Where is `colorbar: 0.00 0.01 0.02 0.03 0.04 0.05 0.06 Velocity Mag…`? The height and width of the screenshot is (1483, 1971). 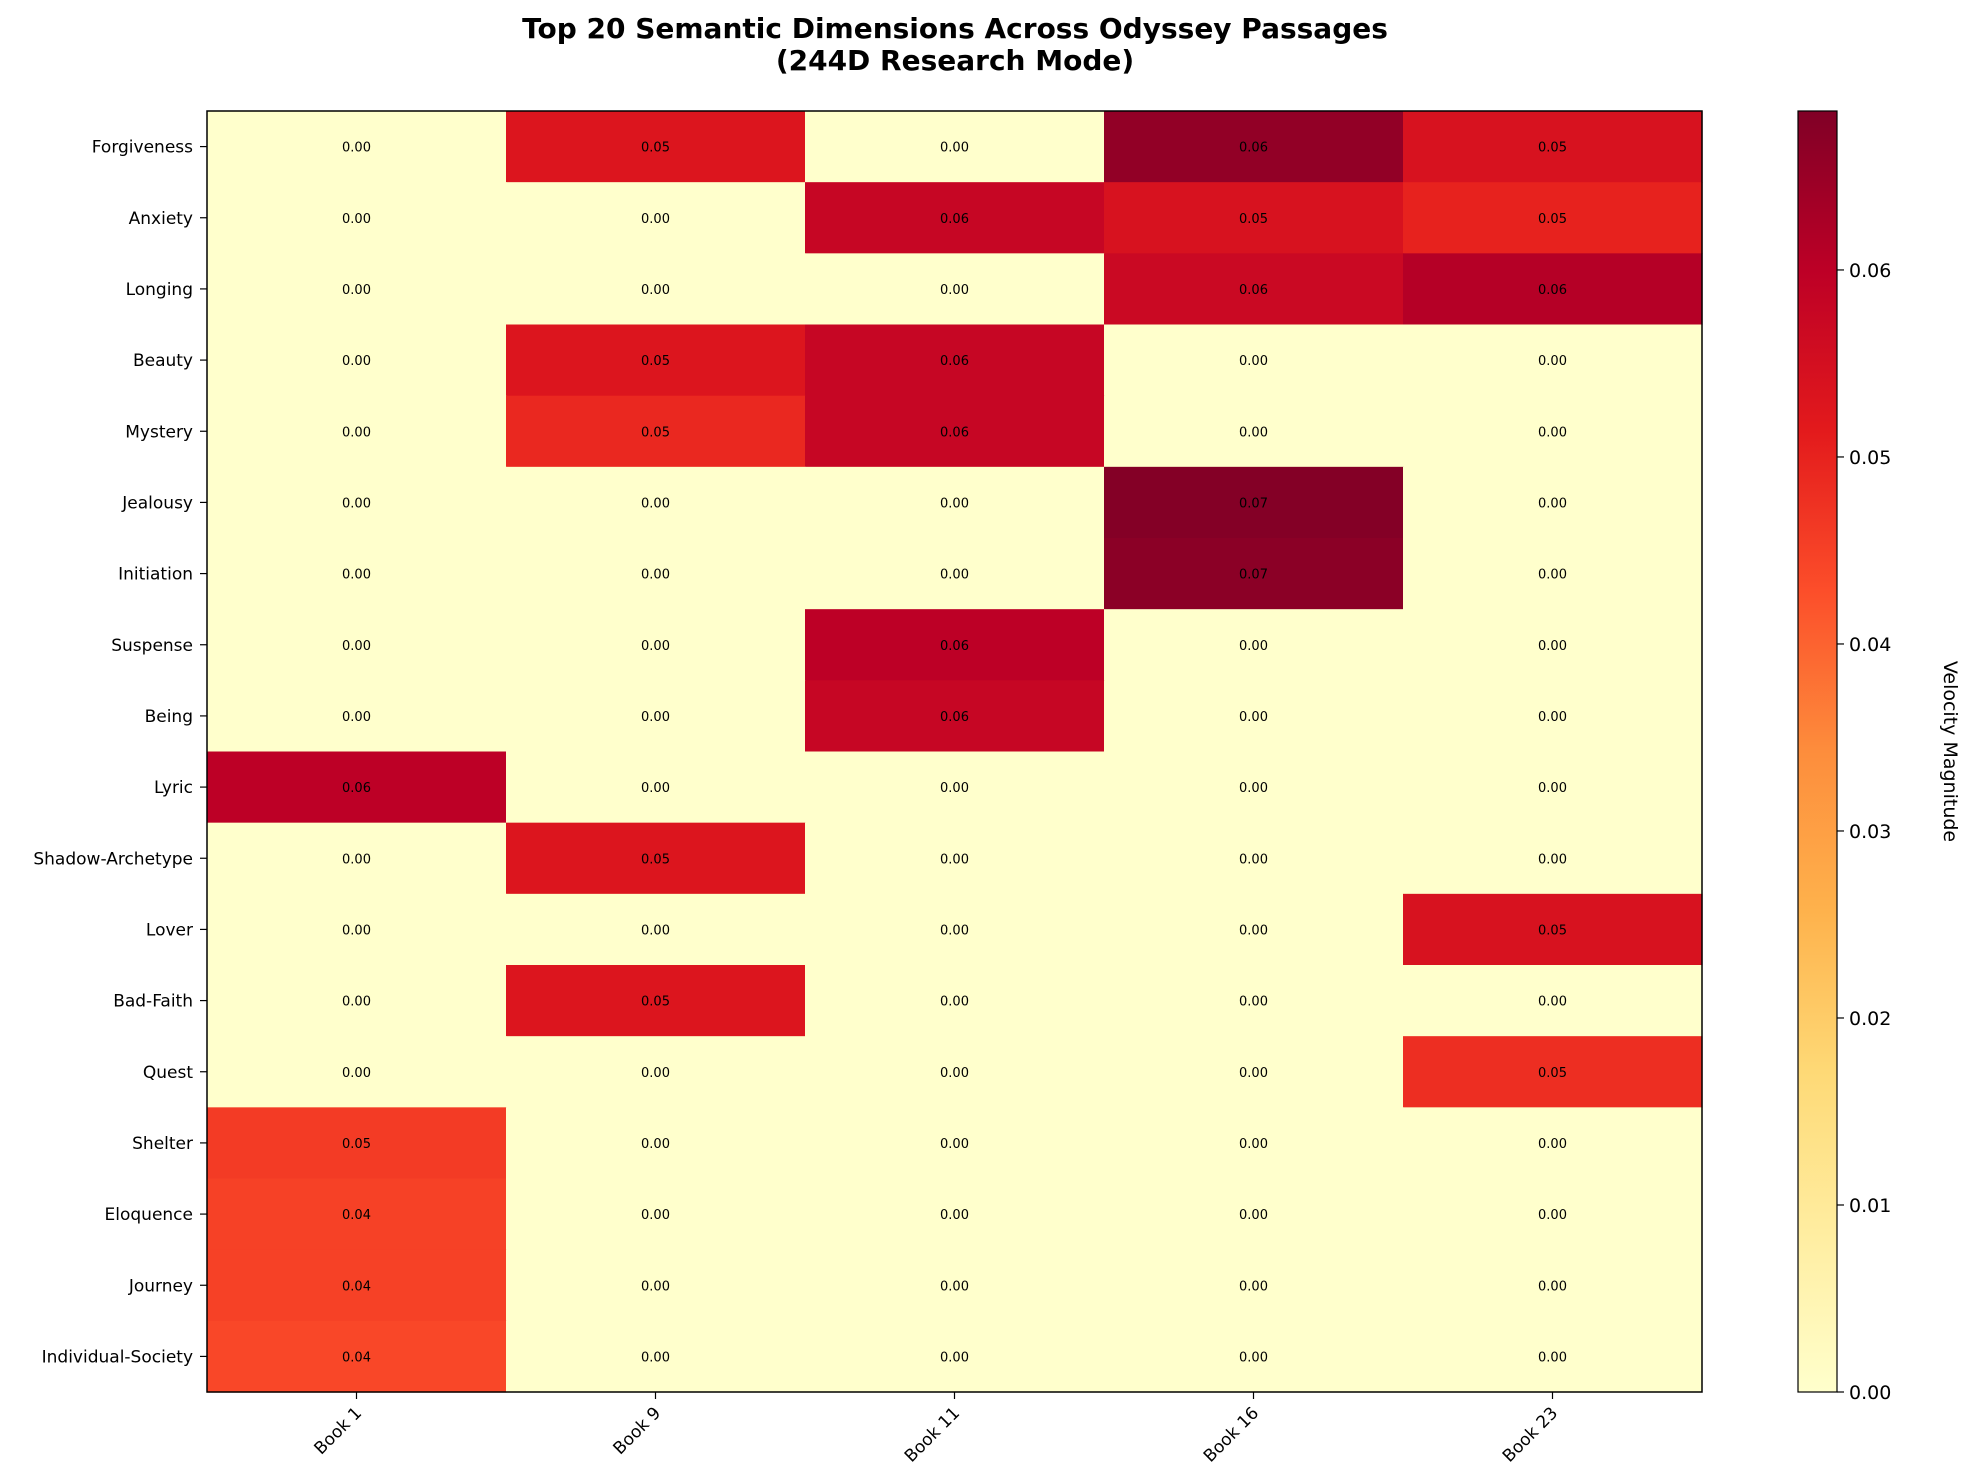 colorbar: 0.00 0.01 0.02 0.03 0.04 0.05 0.06 Velocity Mag… is located at coordinates (1879, 757).